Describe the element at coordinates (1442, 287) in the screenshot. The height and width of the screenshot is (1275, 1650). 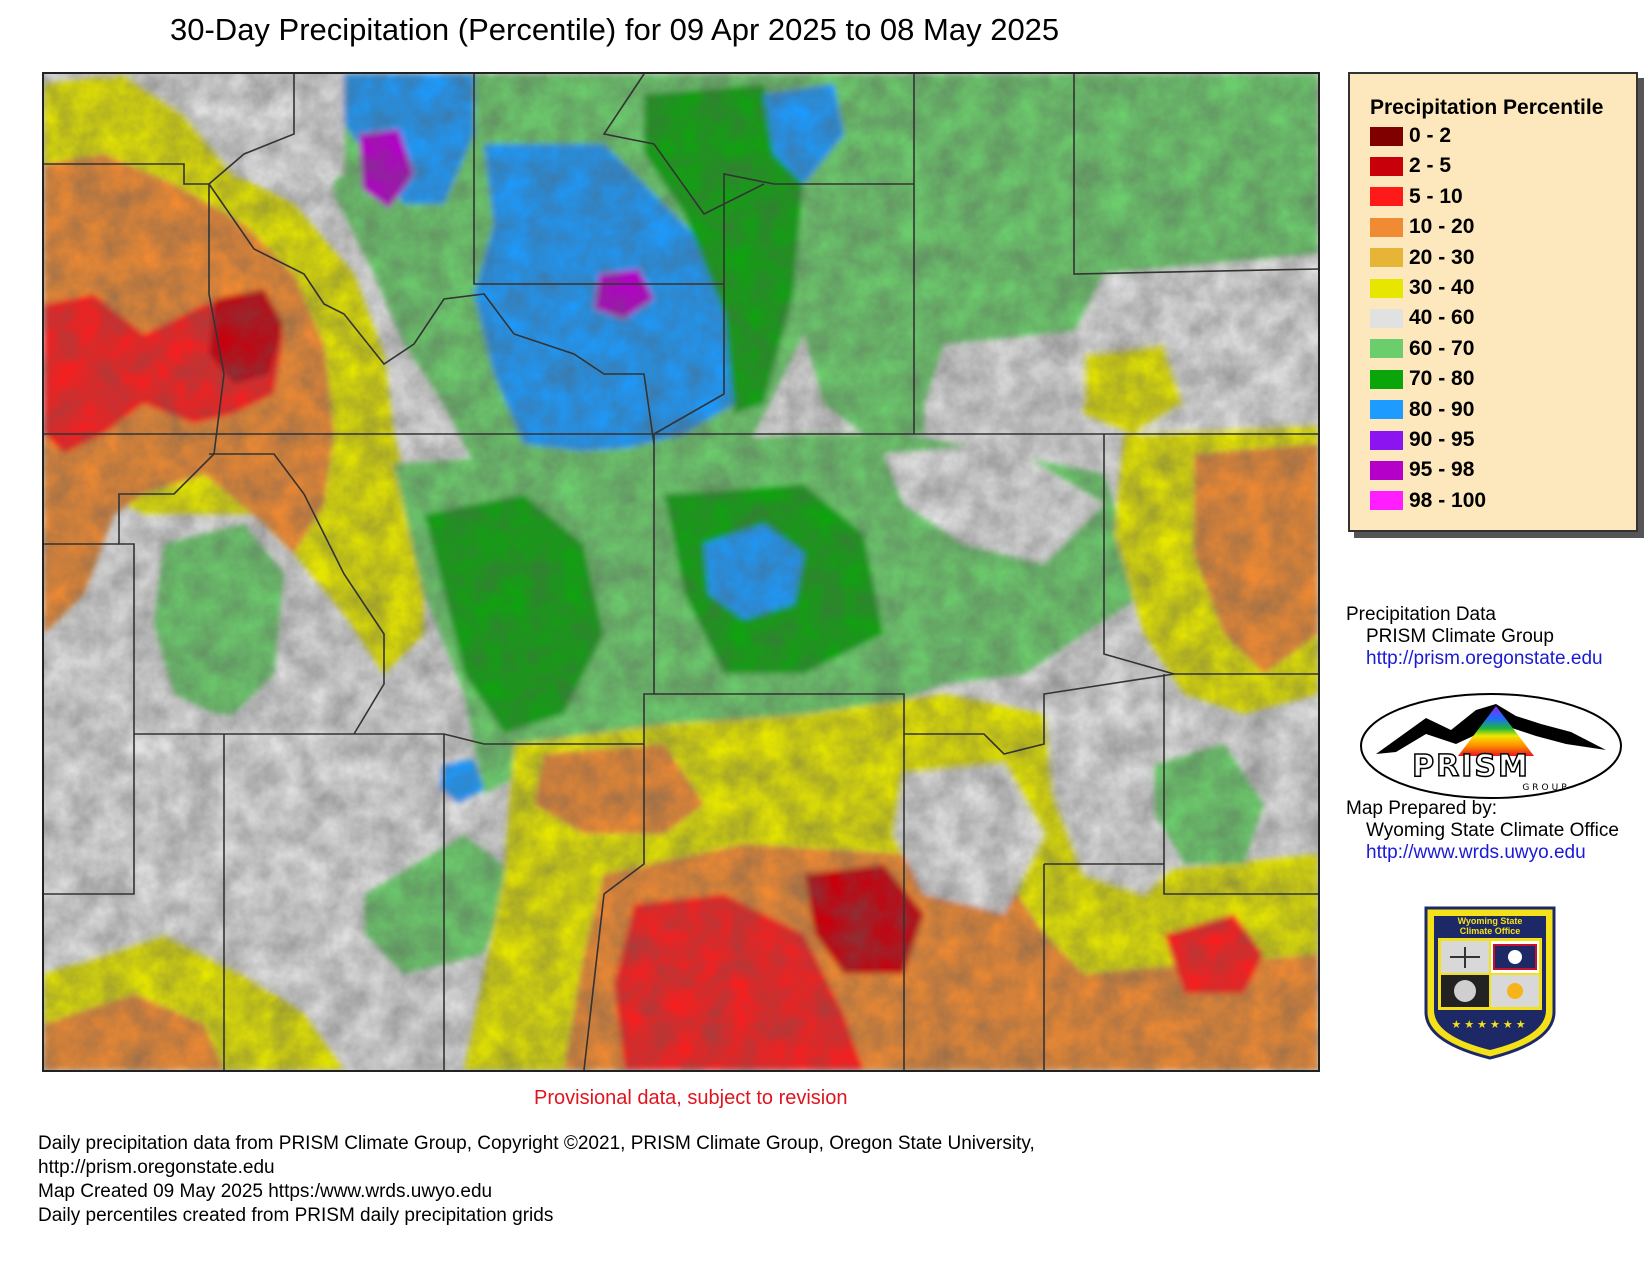
I see `legend-label: 30 - 40` at that location.